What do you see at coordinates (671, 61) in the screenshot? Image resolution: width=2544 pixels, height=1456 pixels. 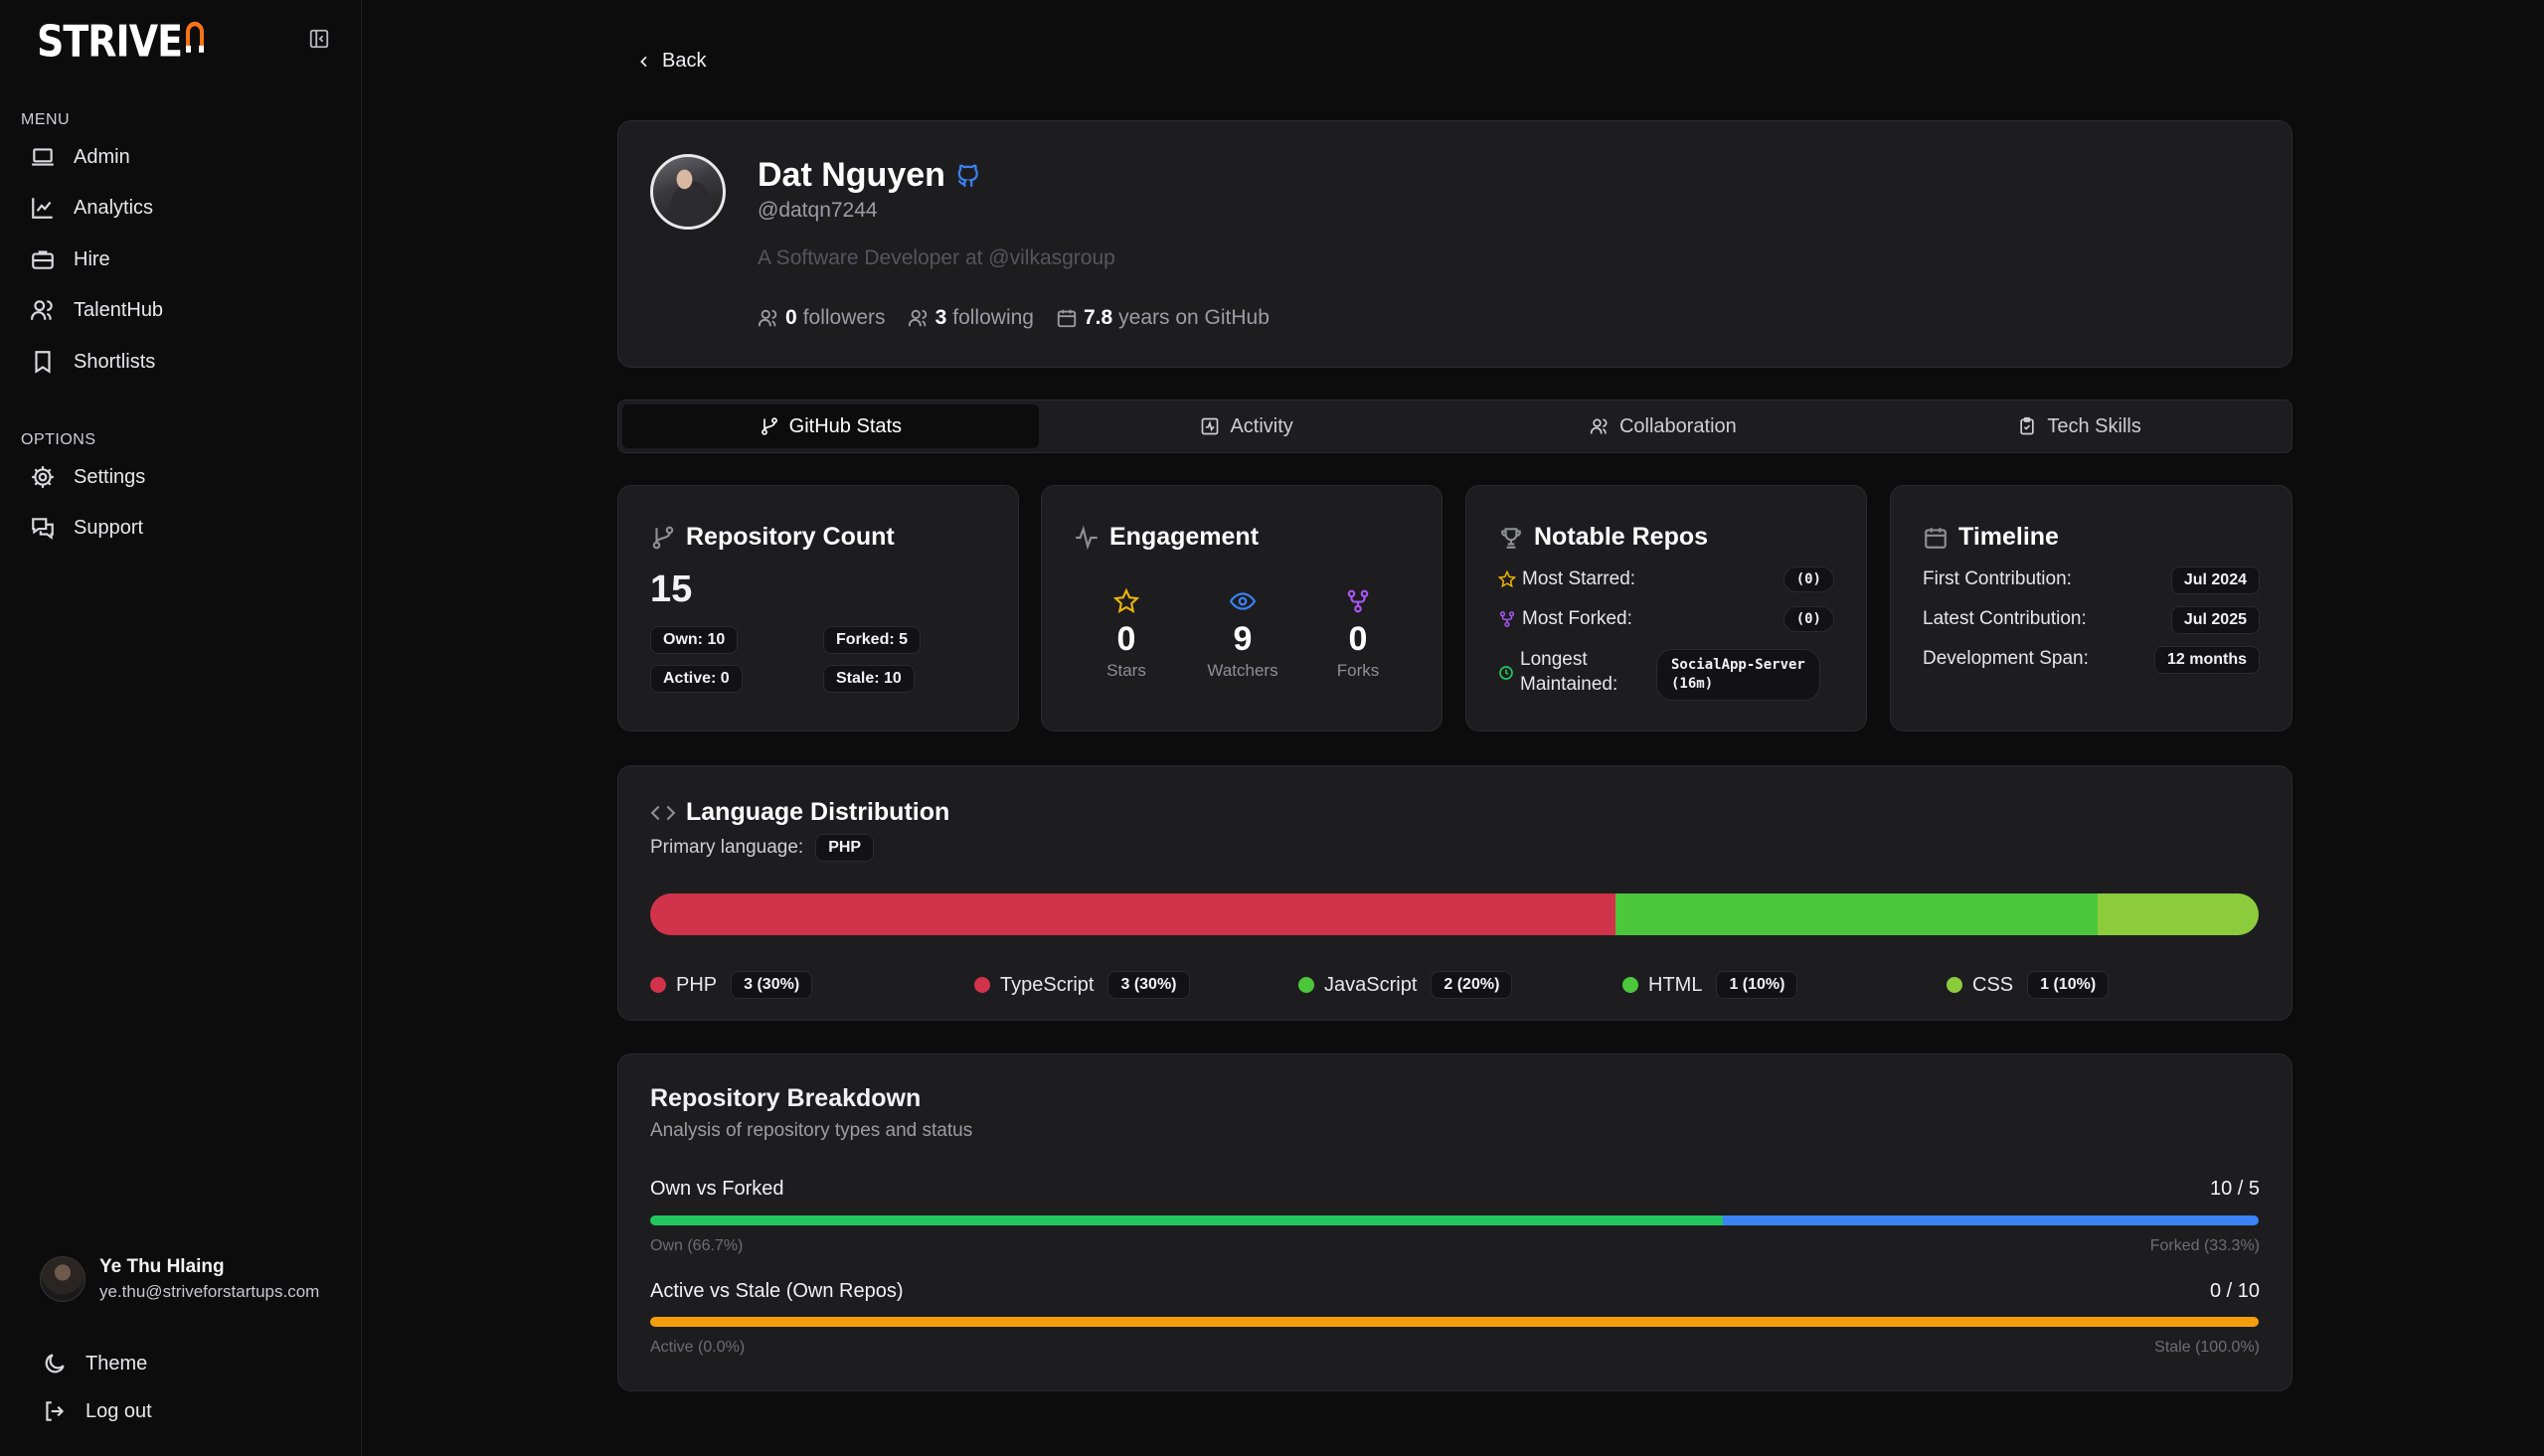 I see `back-button: Back` at bounding box center [671, 61].